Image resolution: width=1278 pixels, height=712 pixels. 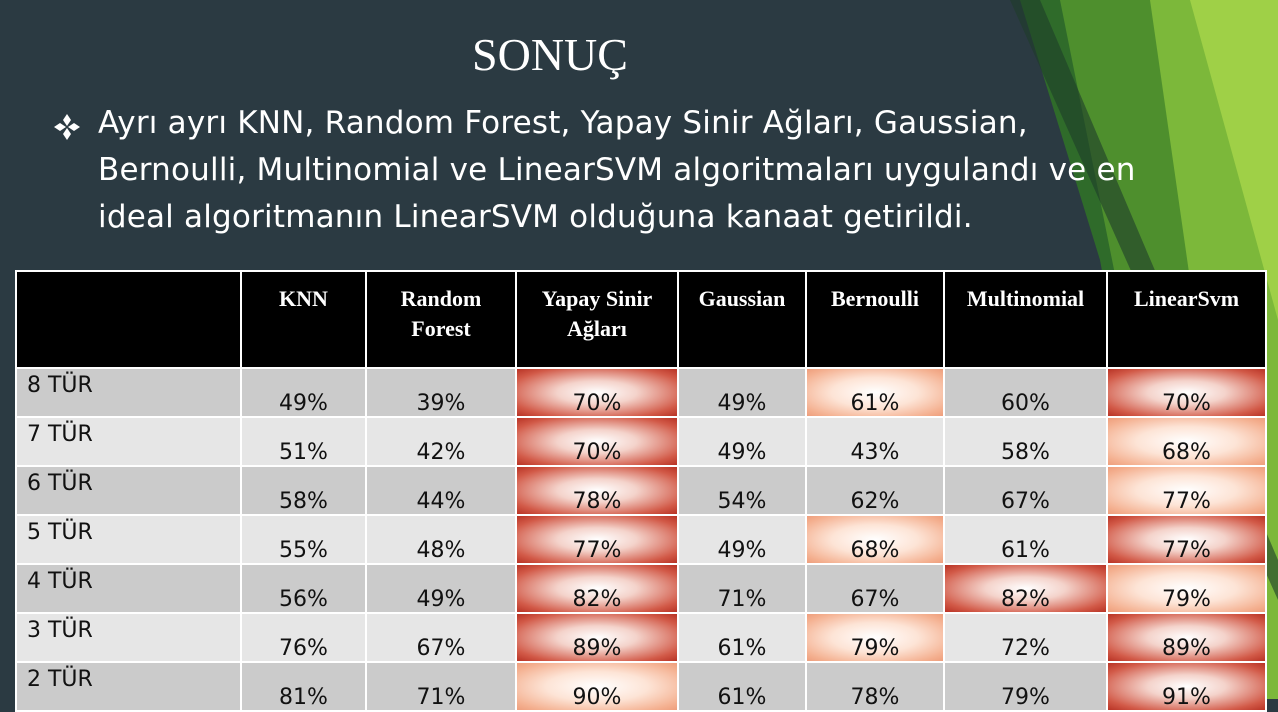 I want to click on table-row: 2 TÜR 81% 71% 90% 61% 78% 79% 91%, so click(x=641, y=686).